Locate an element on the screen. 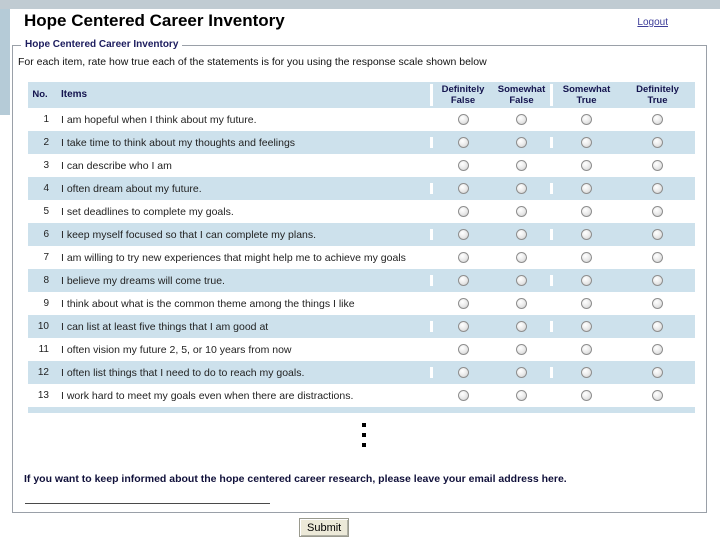 The height and width of the screenshot is (540, 720). radio-item5-definitely-false is located at coordinates (463, 211).